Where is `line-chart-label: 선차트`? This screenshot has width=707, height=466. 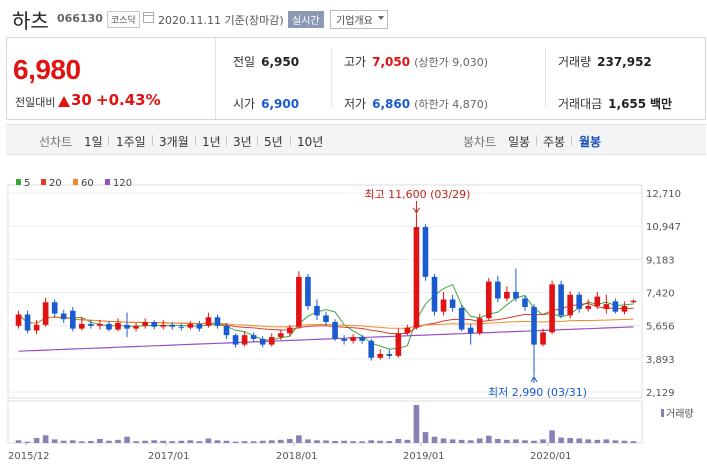
line-chart-label: 선차트 is located at coordinates (56, 142).